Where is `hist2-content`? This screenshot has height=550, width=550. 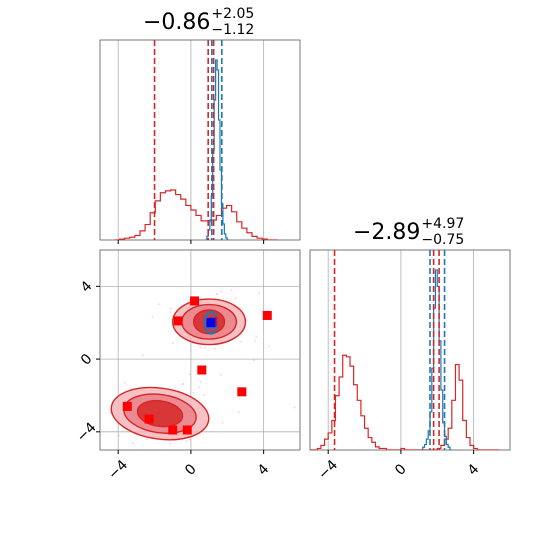
hist2-content is located at coordinates (405, 350).